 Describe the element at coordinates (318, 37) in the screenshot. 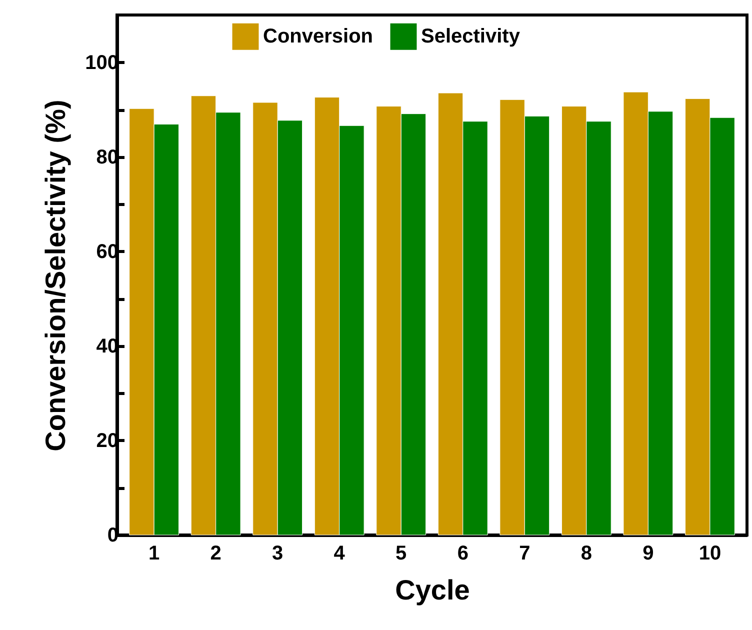

I see `legend-label: Conversion` at that location.